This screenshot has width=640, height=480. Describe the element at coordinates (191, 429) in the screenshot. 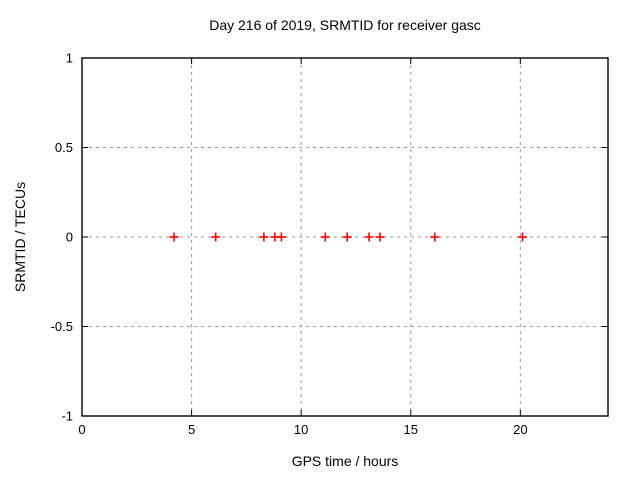

I see `x-tick-label: 5` at that location.